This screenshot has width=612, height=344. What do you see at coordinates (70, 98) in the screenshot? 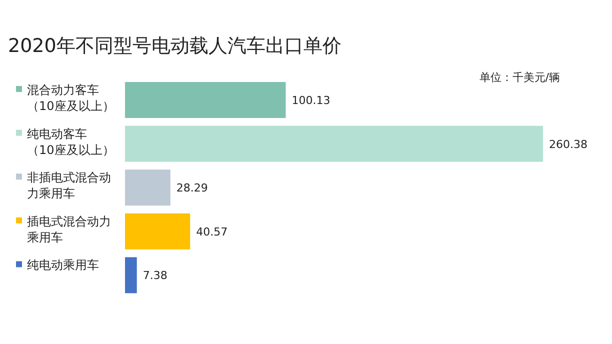
I see `category-label: 混合动力客车（10座及以上）` at bounding box center [70, 98].